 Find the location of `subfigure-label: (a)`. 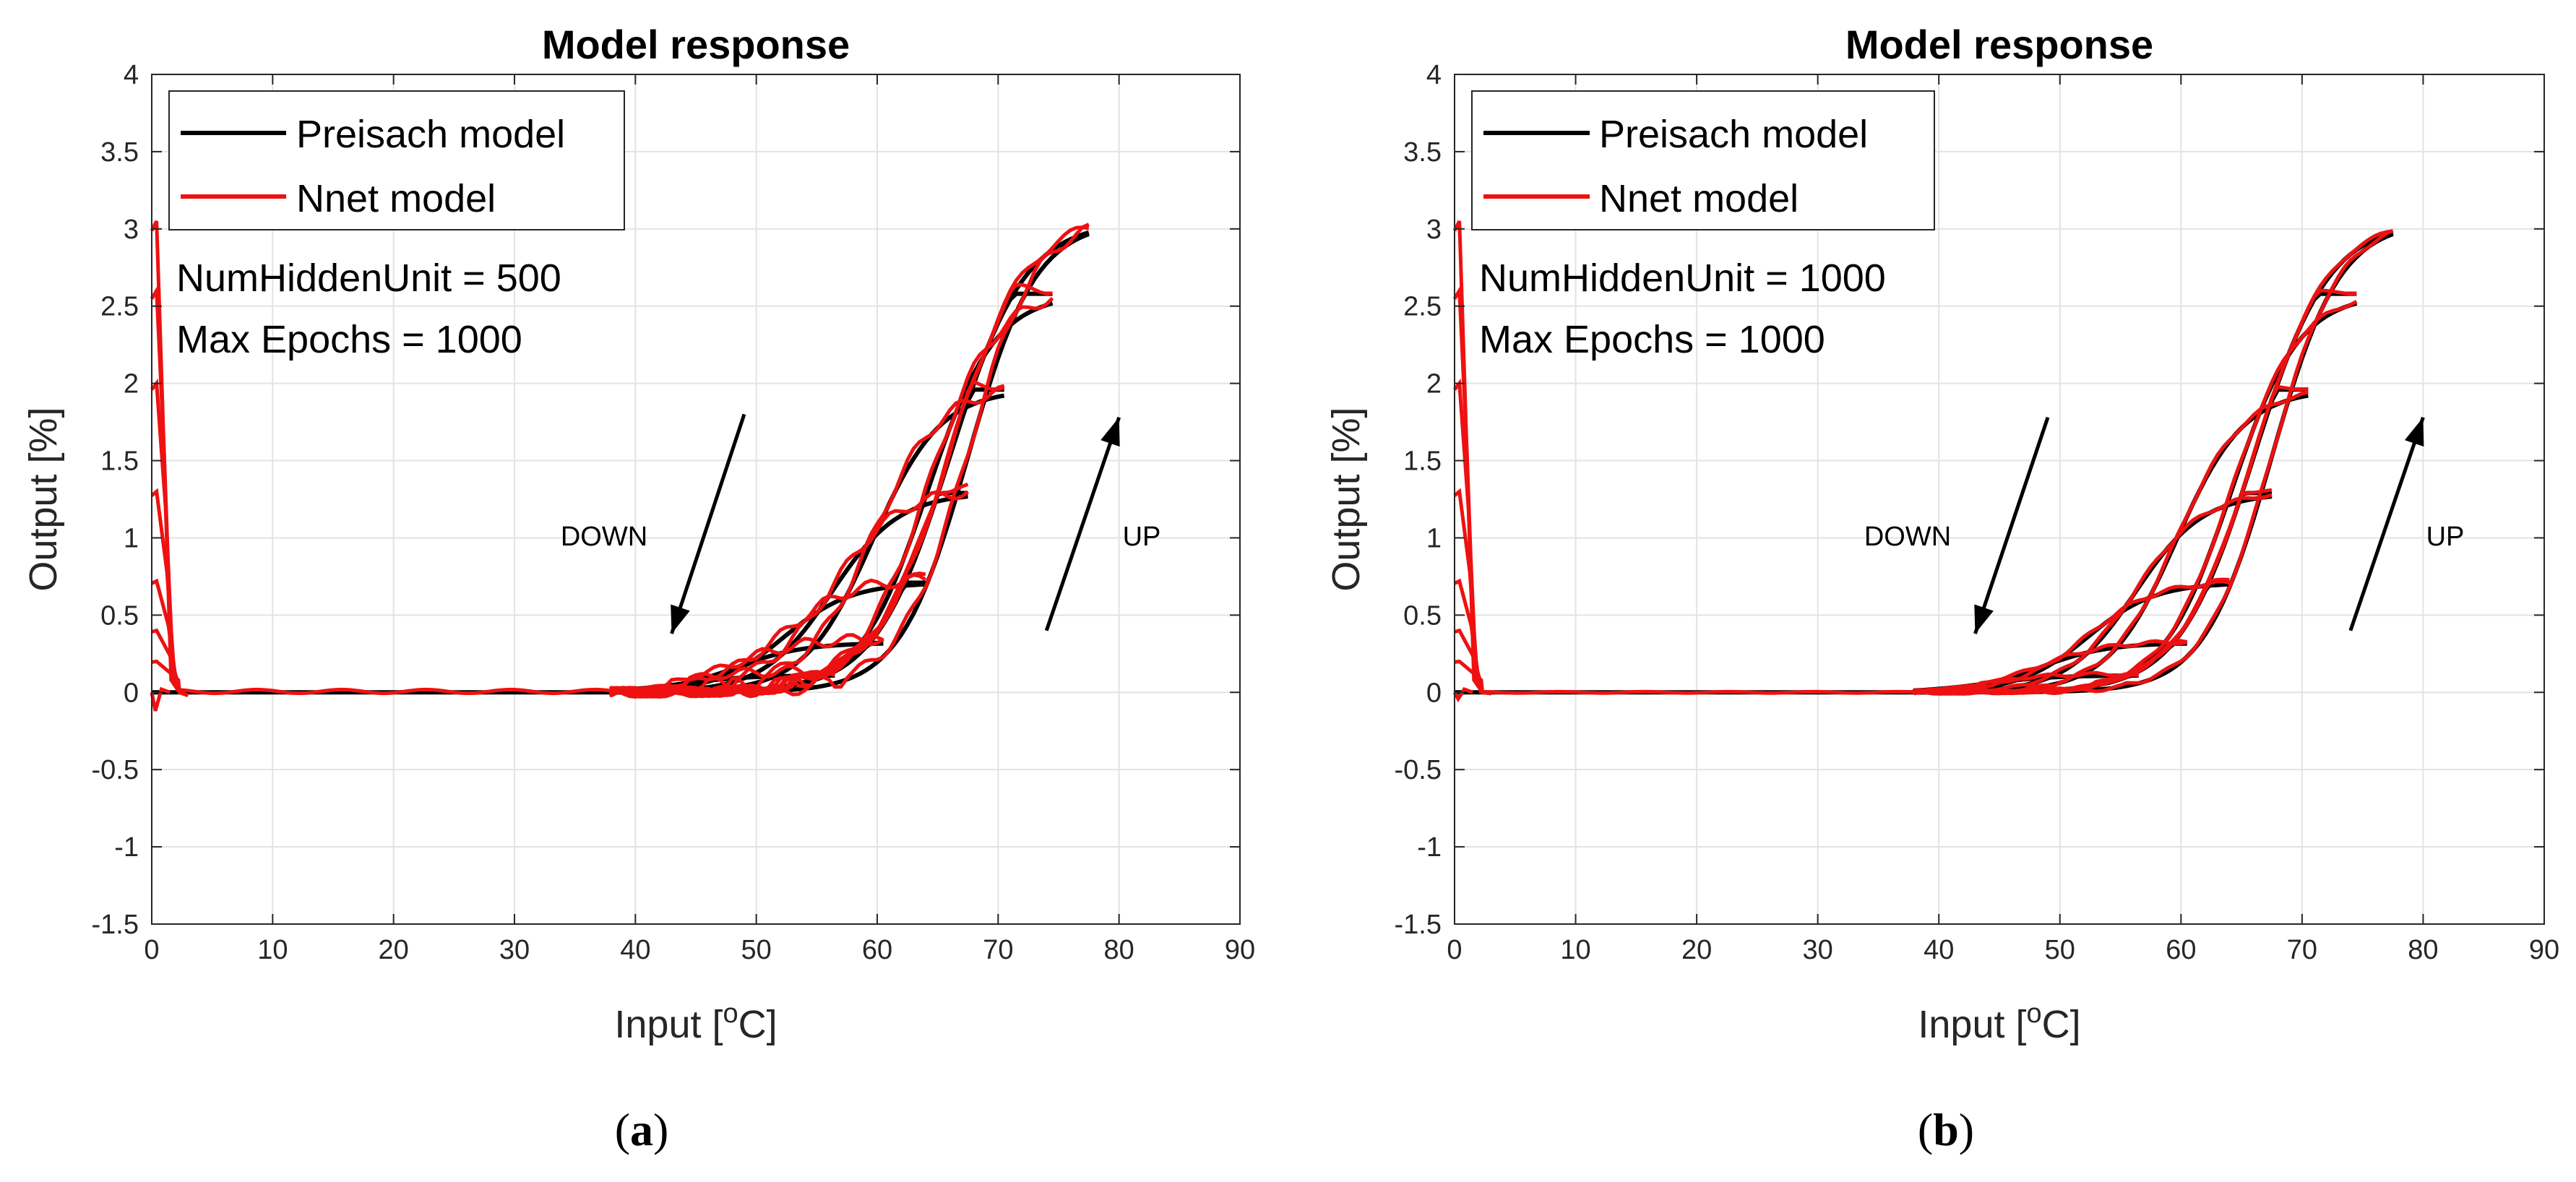

subfigure-label: (a) is located at coordinates (642, 1129).